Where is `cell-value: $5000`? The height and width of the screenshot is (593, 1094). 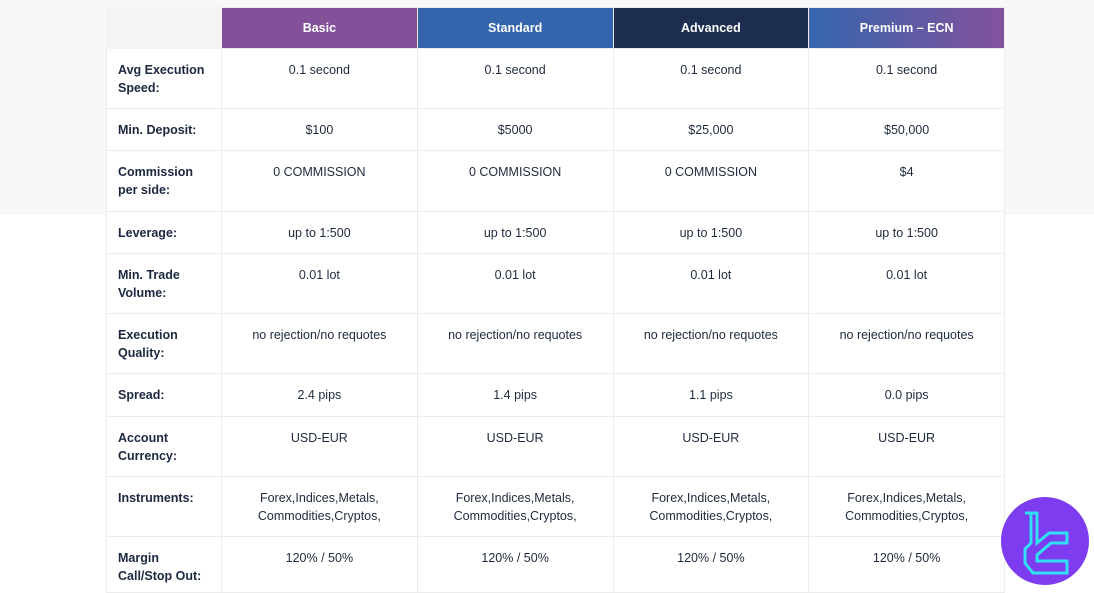
cell-value: $5000 is located at coordinates (515, 129).